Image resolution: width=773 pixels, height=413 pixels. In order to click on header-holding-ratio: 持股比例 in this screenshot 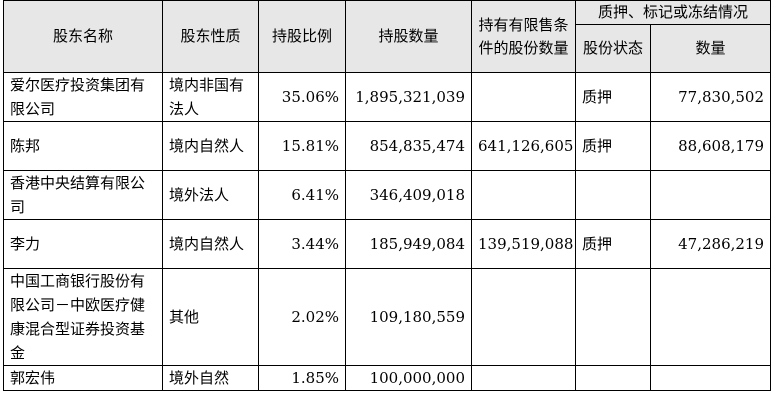, I will do `click(302, 36)`.